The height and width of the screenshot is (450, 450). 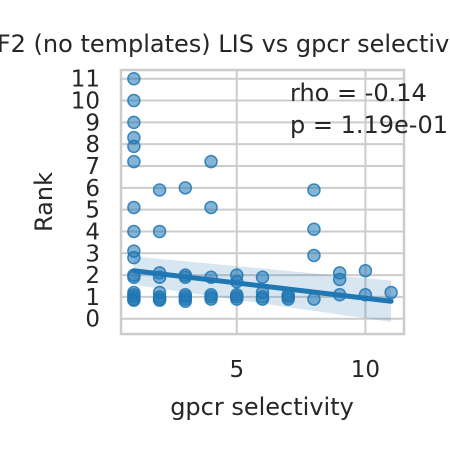 I want to click on x-tick-label: 5, so click(x=236, y=370).